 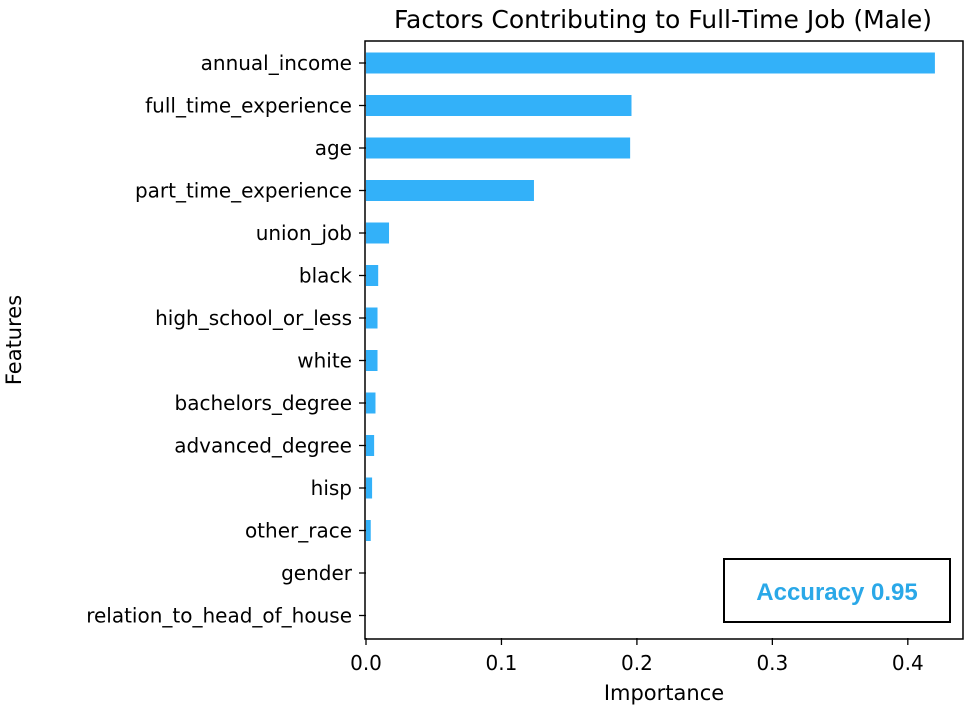 What do you see at coordinates (298, 531) in the screenshot?
I see `y-tick-label-other-race: other_race` at bounding box center [298, 531].